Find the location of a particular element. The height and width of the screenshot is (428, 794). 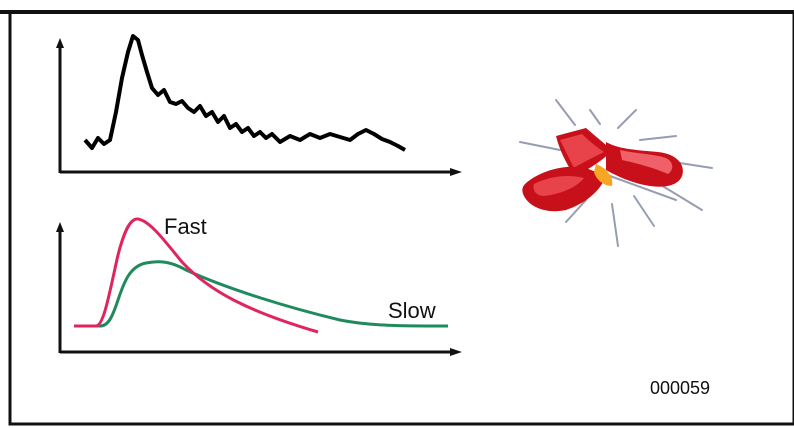

fast-curve is located at coordinates (196, 275).